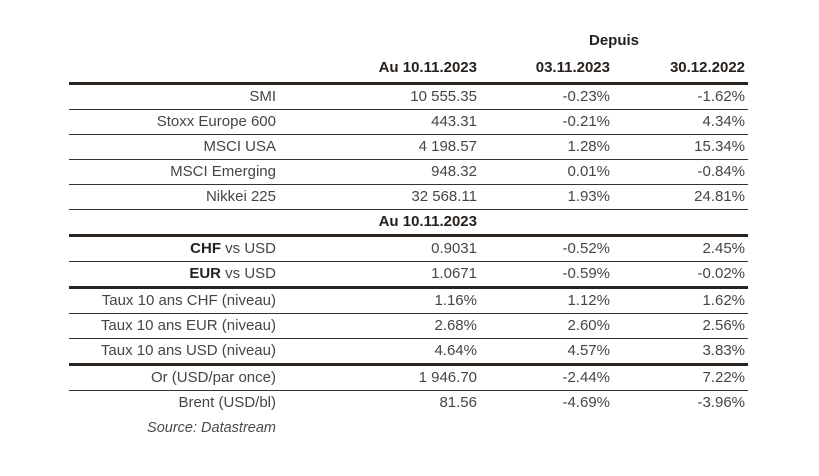 The image size is (819, 476). Describe the element at coordinates (681, 377) in the screenshot. I see `row-value: 7.22%` at that location.